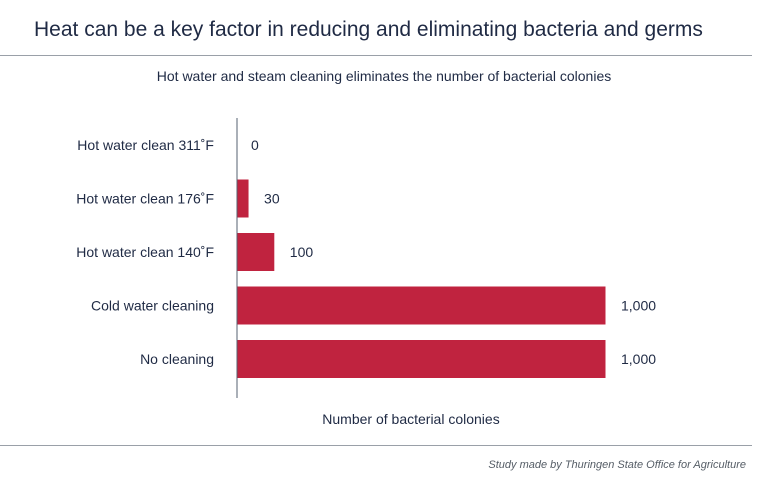 Image resolution: width=768 pixels, height=485 pixels. I want to click on x-axis-label: Number of bacterial colonies, so click(411, 419).